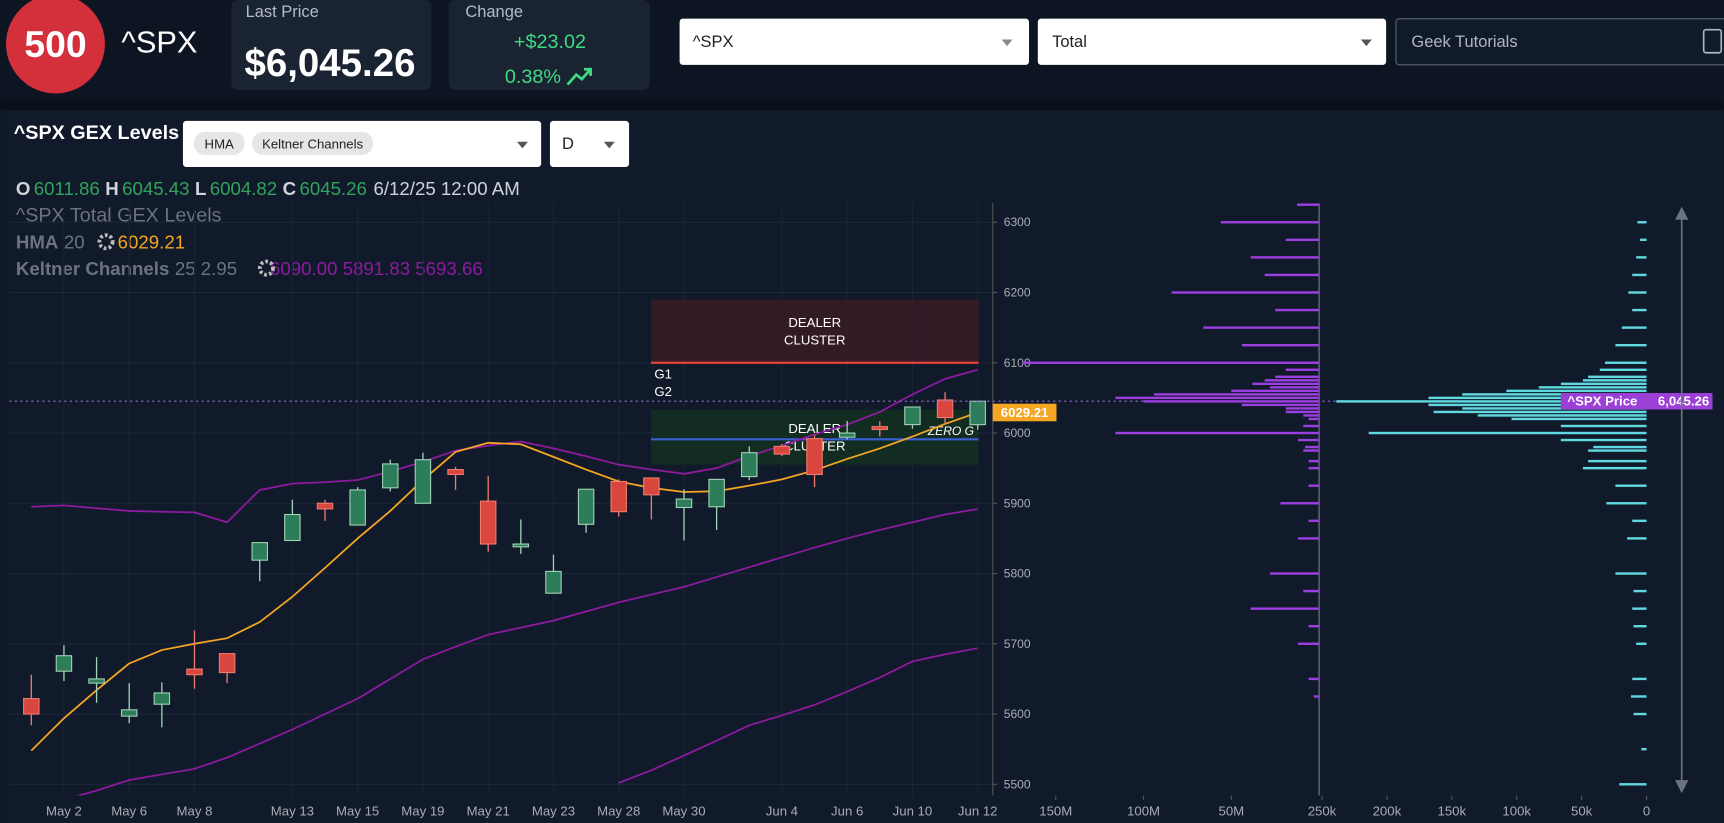 The width and height of the screenshot is (1724, 823). What do you see at coordinates (376, 268) in the screenshot?
I see `legend-value: 6090.00 5891.83 5693.66` at bounding box center [376, 268].